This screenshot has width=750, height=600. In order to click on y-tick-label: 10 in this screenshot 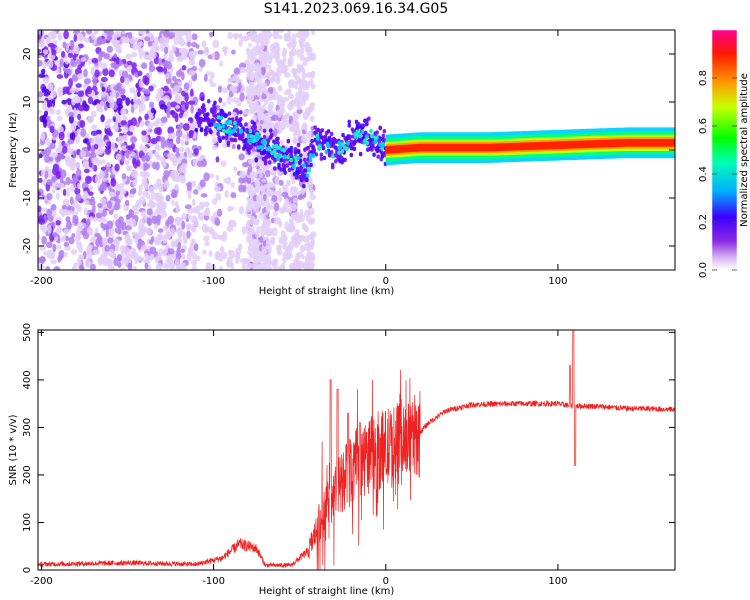, I will do `click(27, 102)`.